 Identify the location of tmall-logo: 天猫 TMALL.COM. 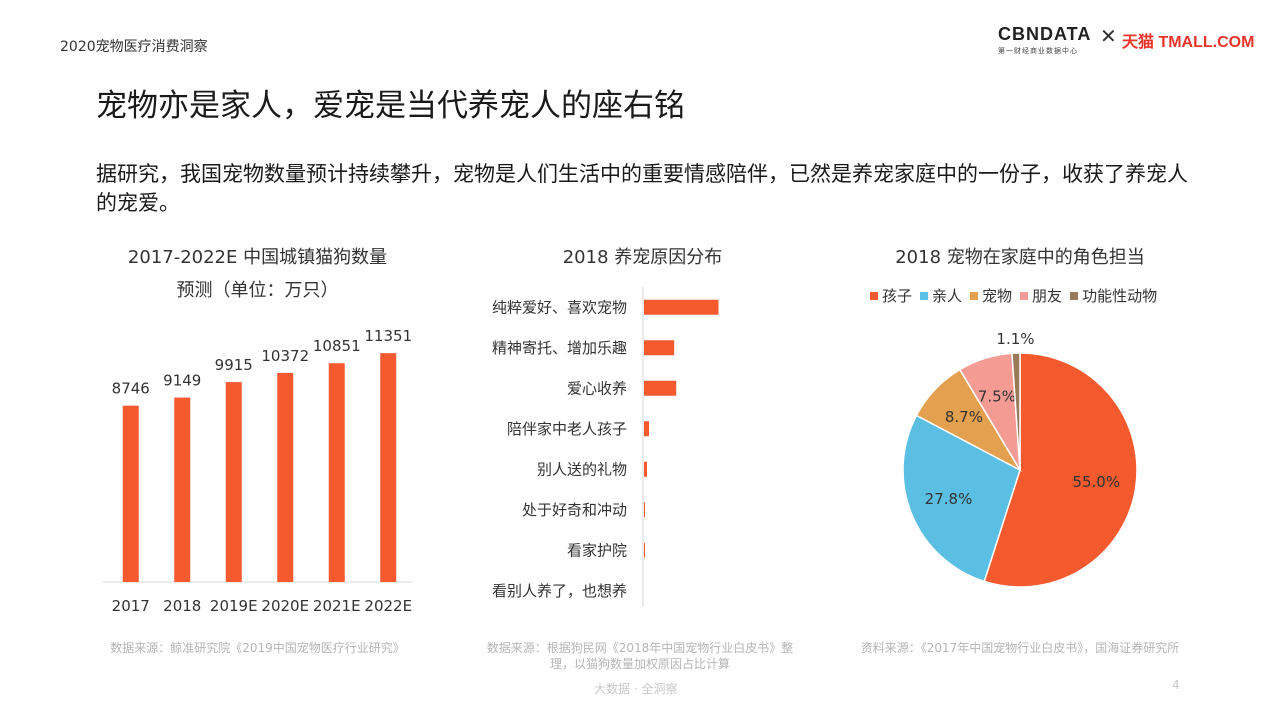
(1188, 42).